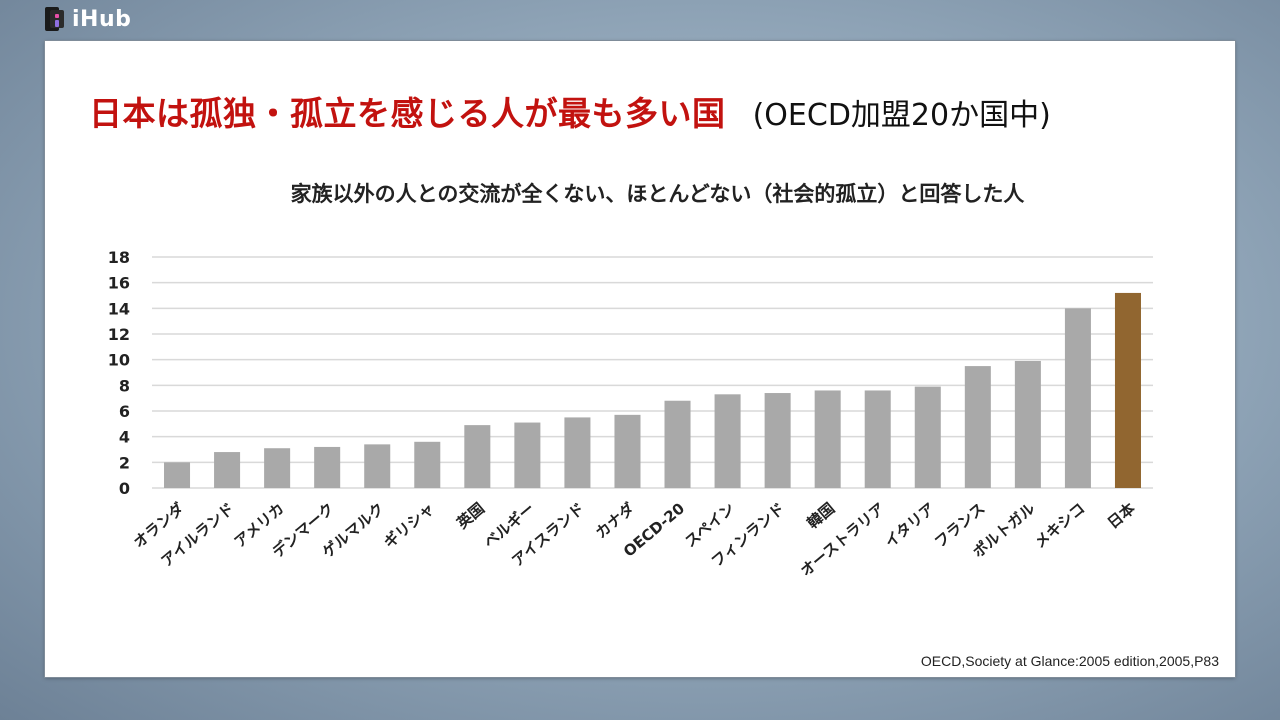  Describe the element at coordinates (407, 113) in the screenshot. I see `headline-main: 日本は孤独・孤立を感じる人が最も多い国` at that location.